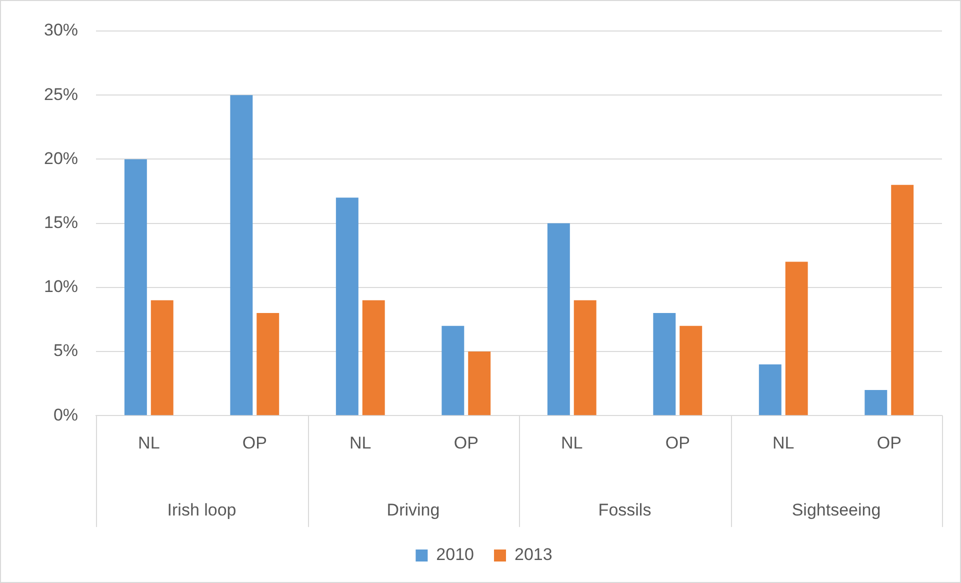  What do you see at coordinates (61, 222) in the screenshot?
I see `y-tick-label: 15%` at bounding box center [61, 222].